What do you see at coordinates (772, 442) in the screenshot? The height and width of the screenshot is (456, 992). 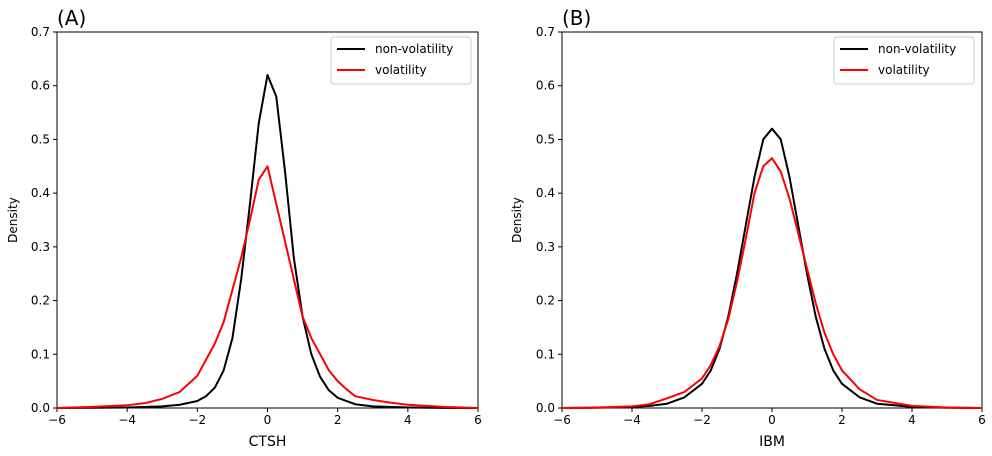 I see `x-axis-label: IBM` at bounding box center [772, 442].